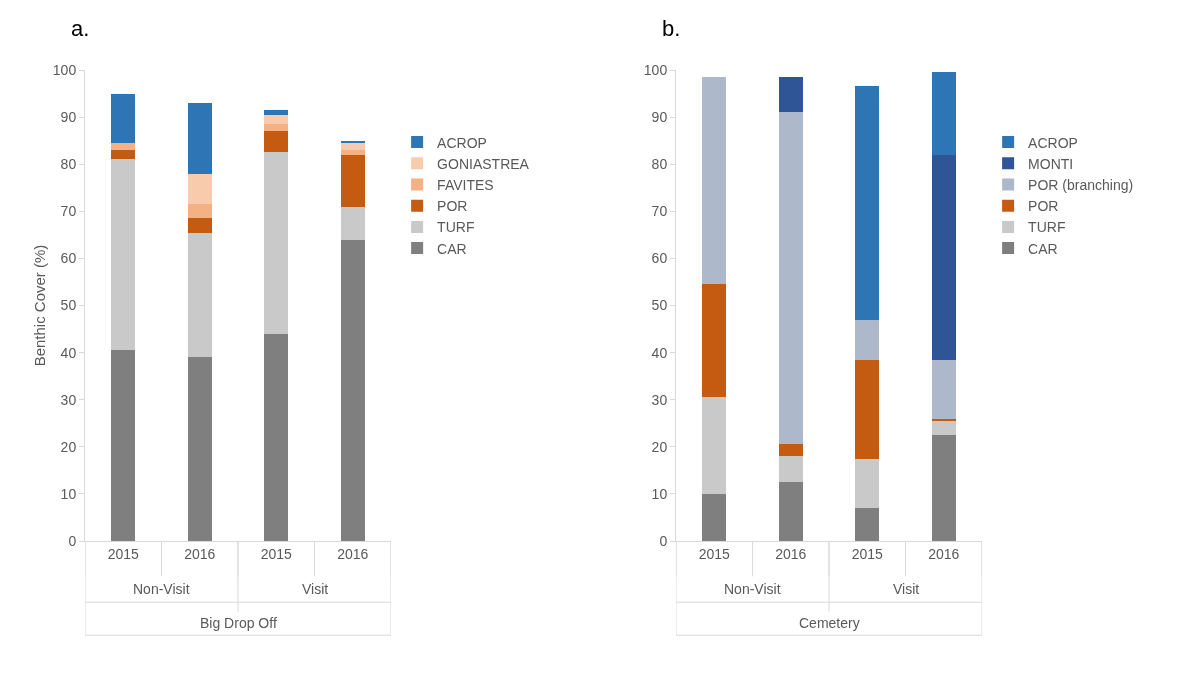 The height and width of the screenshot is (691, 1183). I want to click on chart-title: a., so click(80, 29).